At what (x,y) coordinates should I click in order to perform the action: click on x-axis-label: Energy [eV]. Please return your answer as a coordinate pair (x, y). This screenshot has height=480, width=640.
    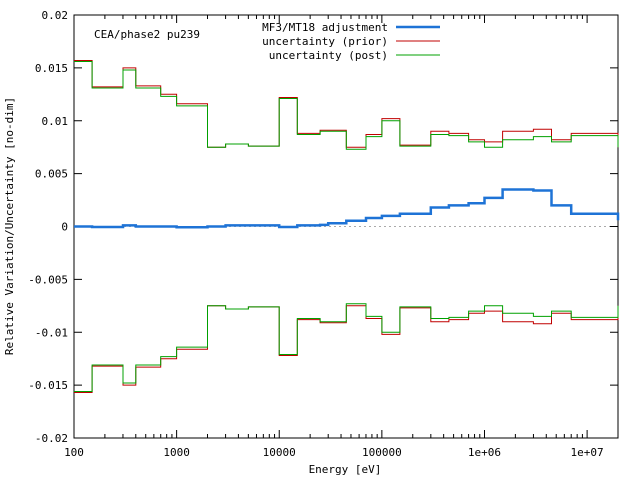
    Looking at the image, I should click on (345, 469).